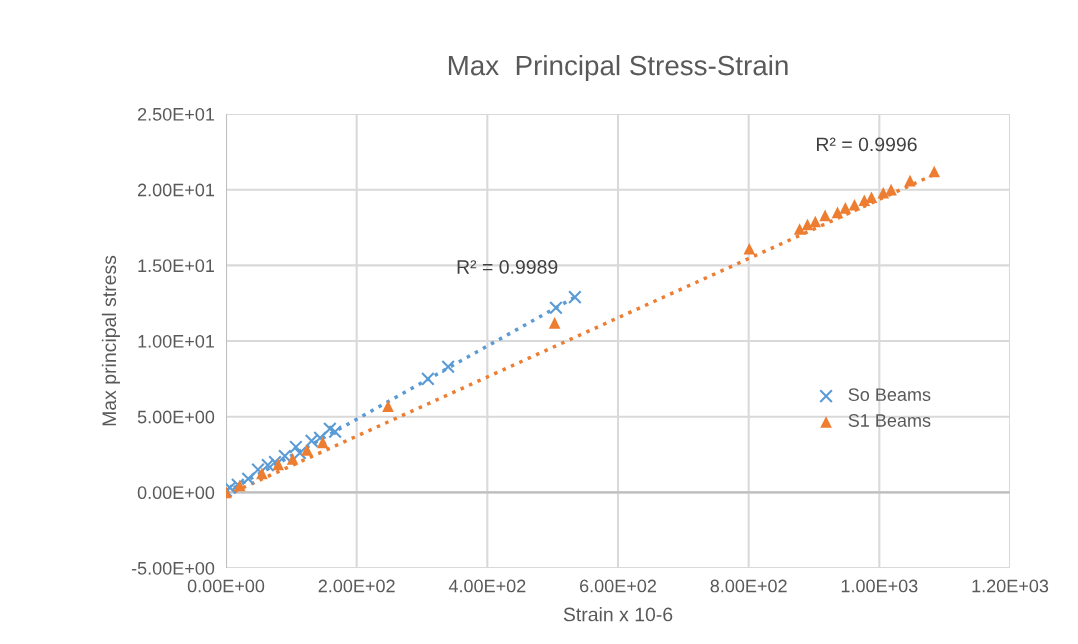 The width and height of the screenshot is (1078, 644). Describe the element at coordinates (176, 417) in the screenshot. I see `y-tick-label: 5.00E+00` at that location.